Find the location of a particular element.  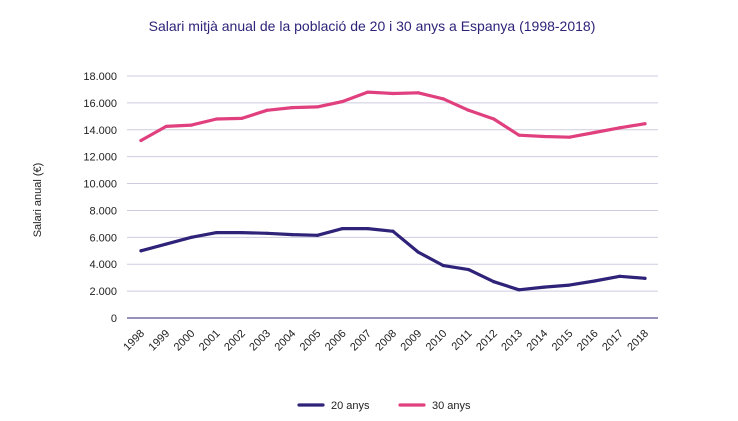

y-axis-label: Salari anual (€) is located at coordinates (38, 200).